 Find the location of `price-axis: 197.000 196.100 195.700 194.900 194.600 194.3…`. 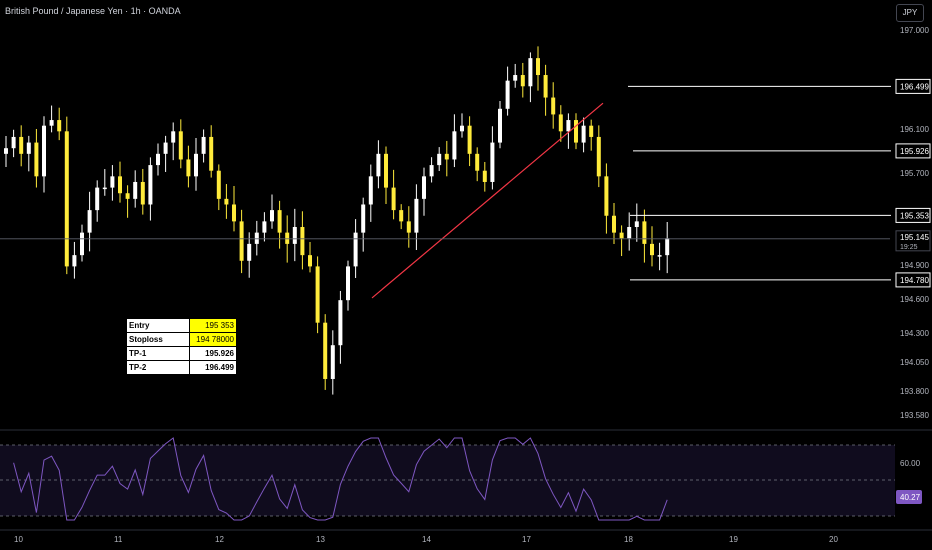

price-axis: 197.000 196.100 195.700 194.900 194.600 194.3… is located at coordinates (913, 223).